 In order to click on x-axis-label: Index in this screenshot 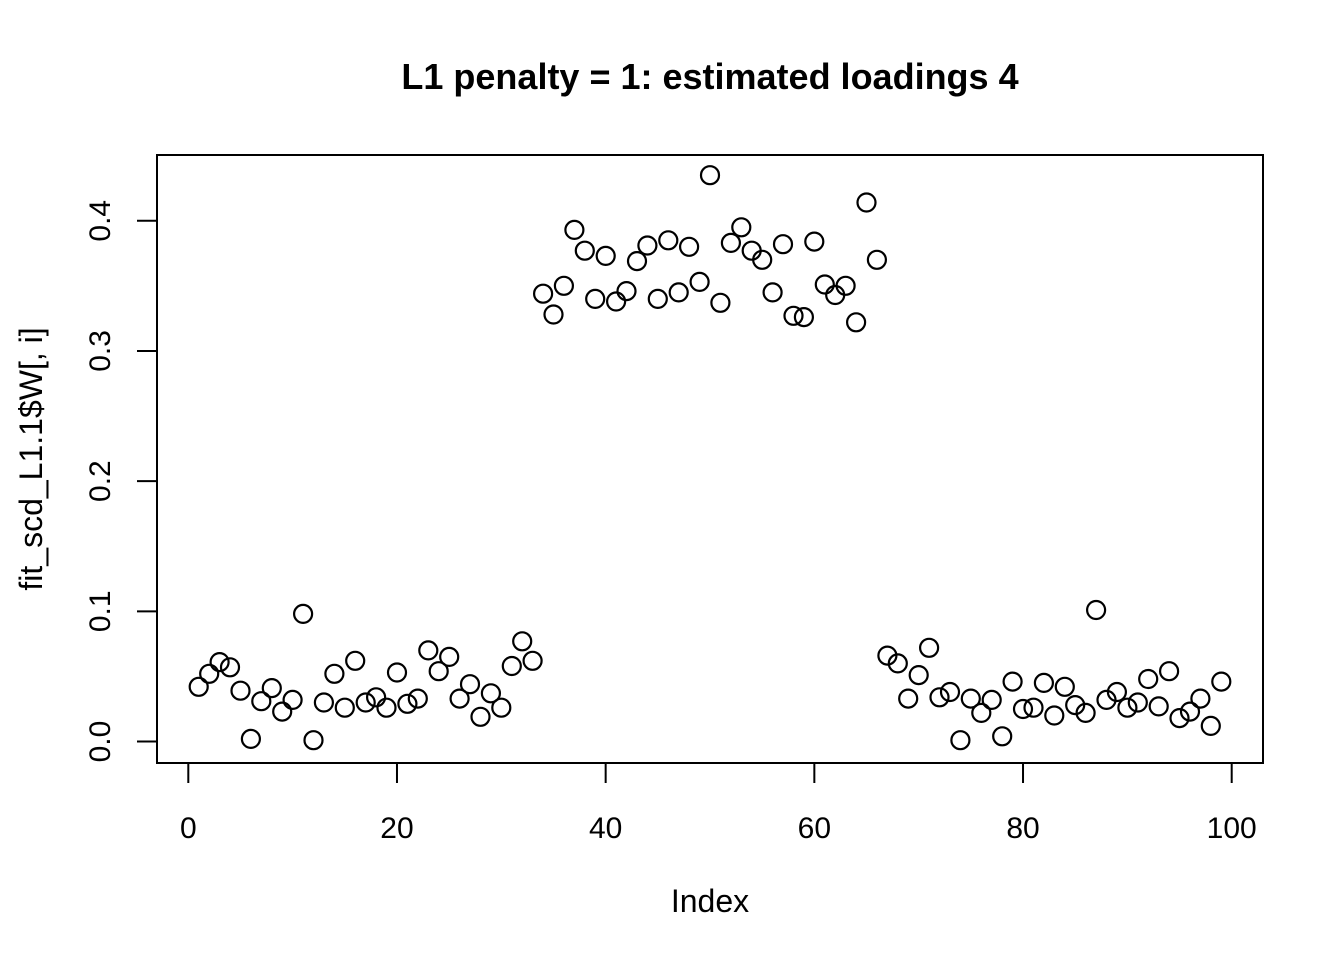, I will do `click(710, 901)`.